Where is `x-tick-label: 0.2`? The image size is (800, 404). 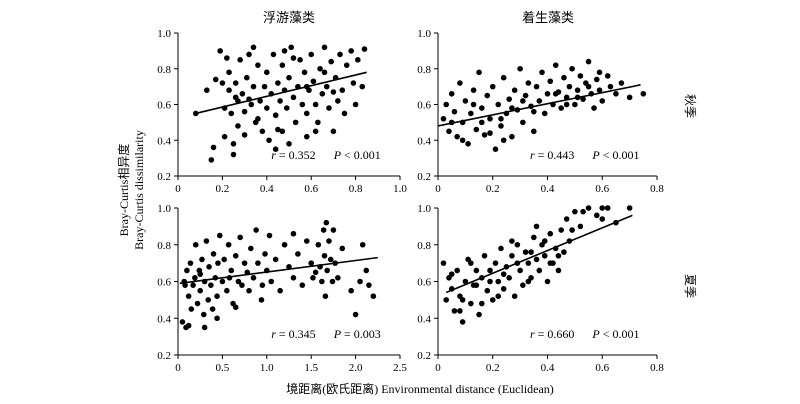
x-tick-label: 0.2 is located at coordinates (223, 189).